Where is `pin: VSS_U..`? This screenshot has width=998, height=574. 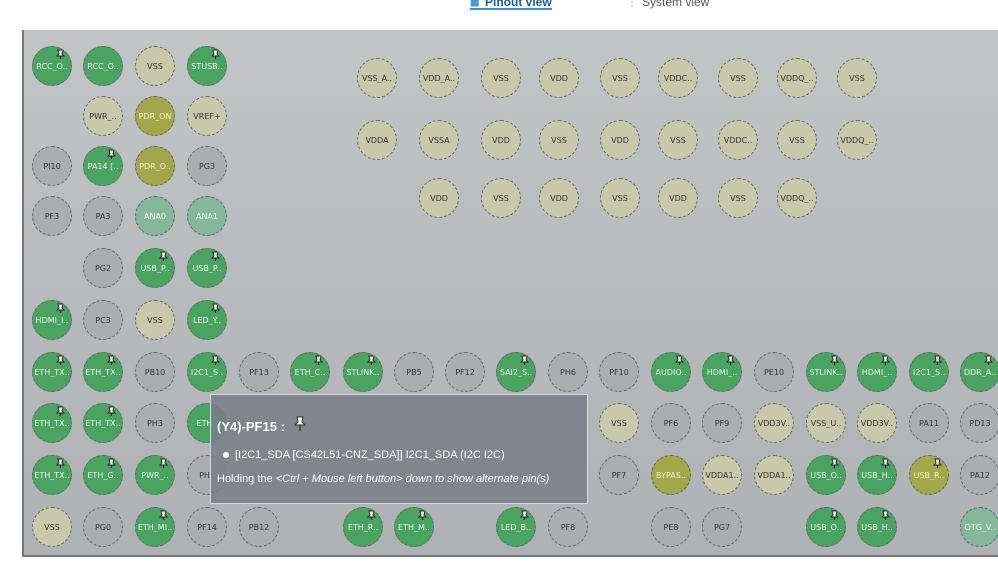 pin: VSS_U.. is located at coordinates (826, 423).